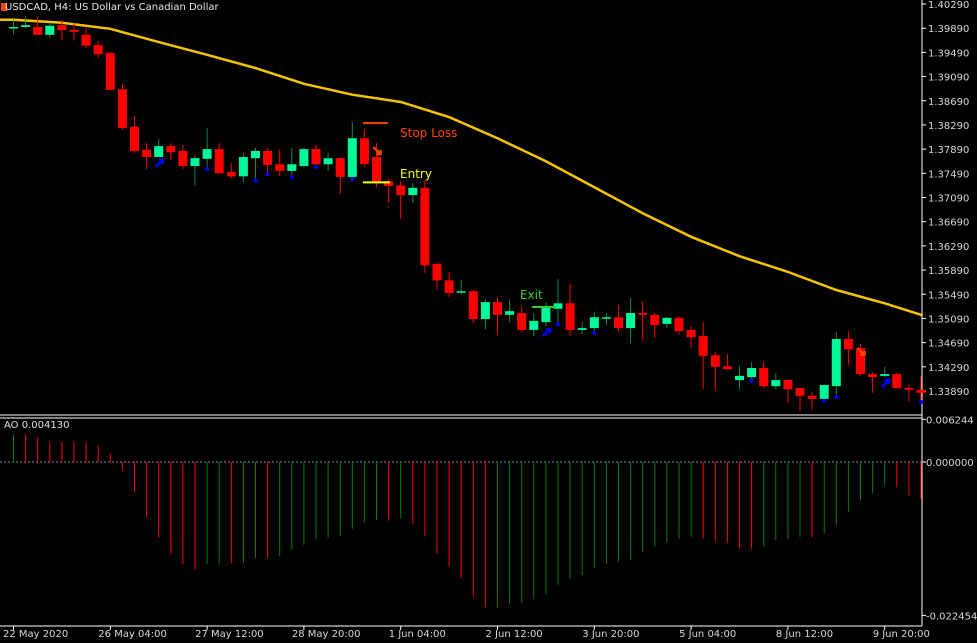  Describe the element at coordinates (948, 368) in the screenshot. I see `price-tick-label: 1.34290` at that location.